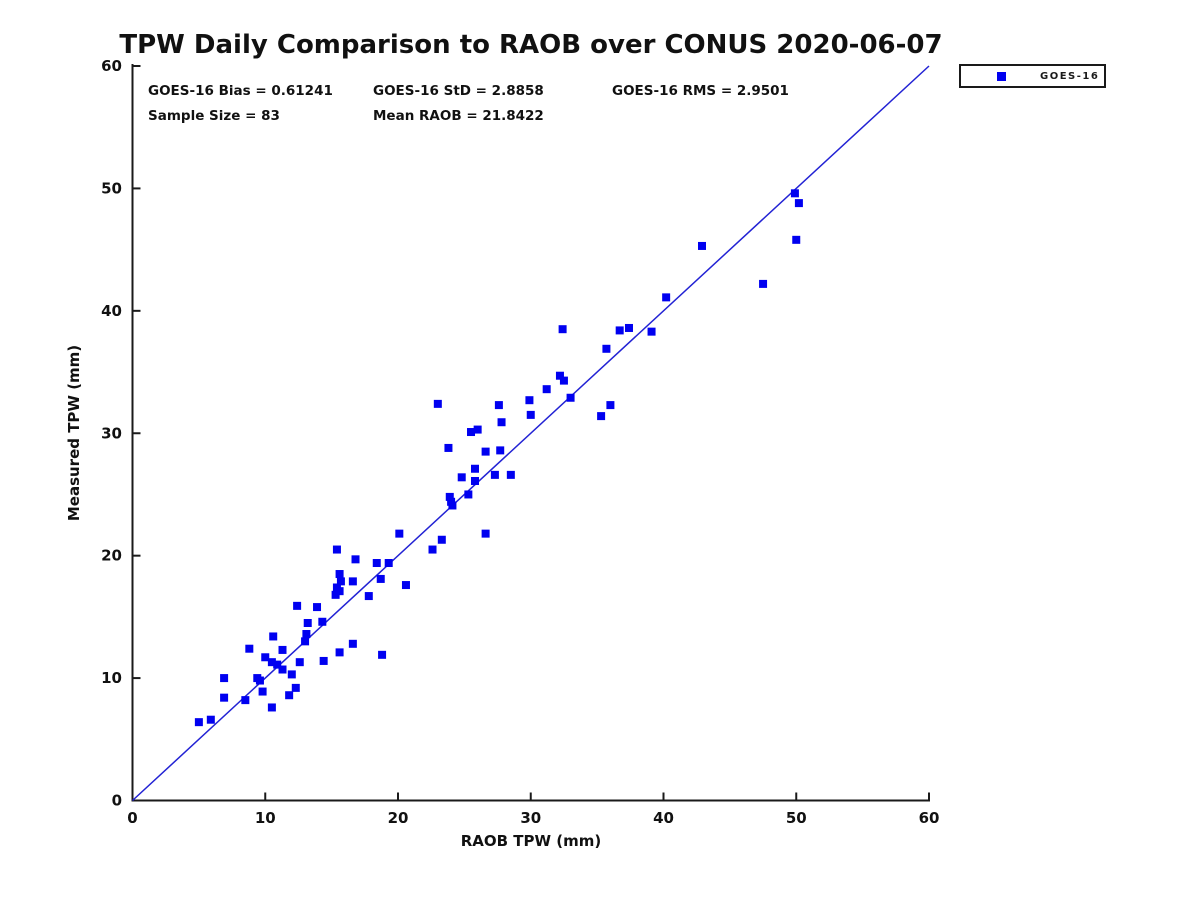 This screenshot has height=900, width=1200. I want to click on stat-std: GOES-16 StD = 2.8858, so click(458, 91).